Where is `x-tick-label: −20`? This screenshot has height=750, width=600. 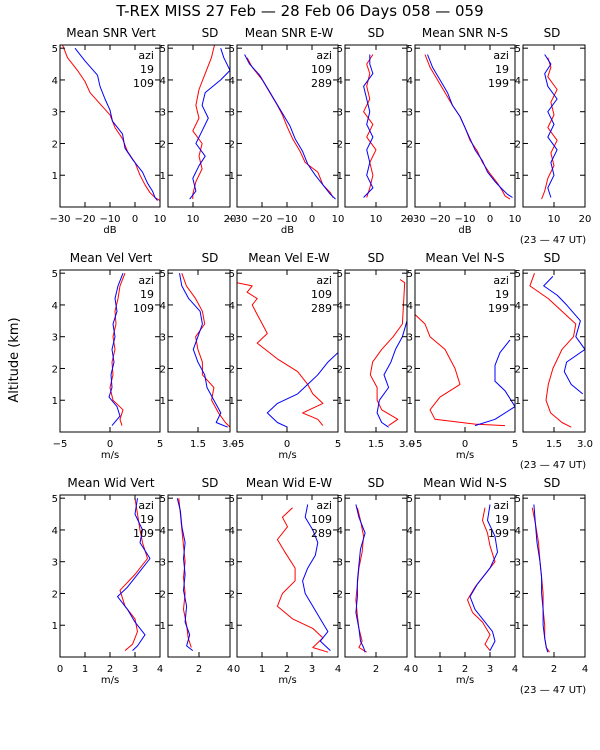 x-tick-label: −20 is located at coordinates (84, 219).